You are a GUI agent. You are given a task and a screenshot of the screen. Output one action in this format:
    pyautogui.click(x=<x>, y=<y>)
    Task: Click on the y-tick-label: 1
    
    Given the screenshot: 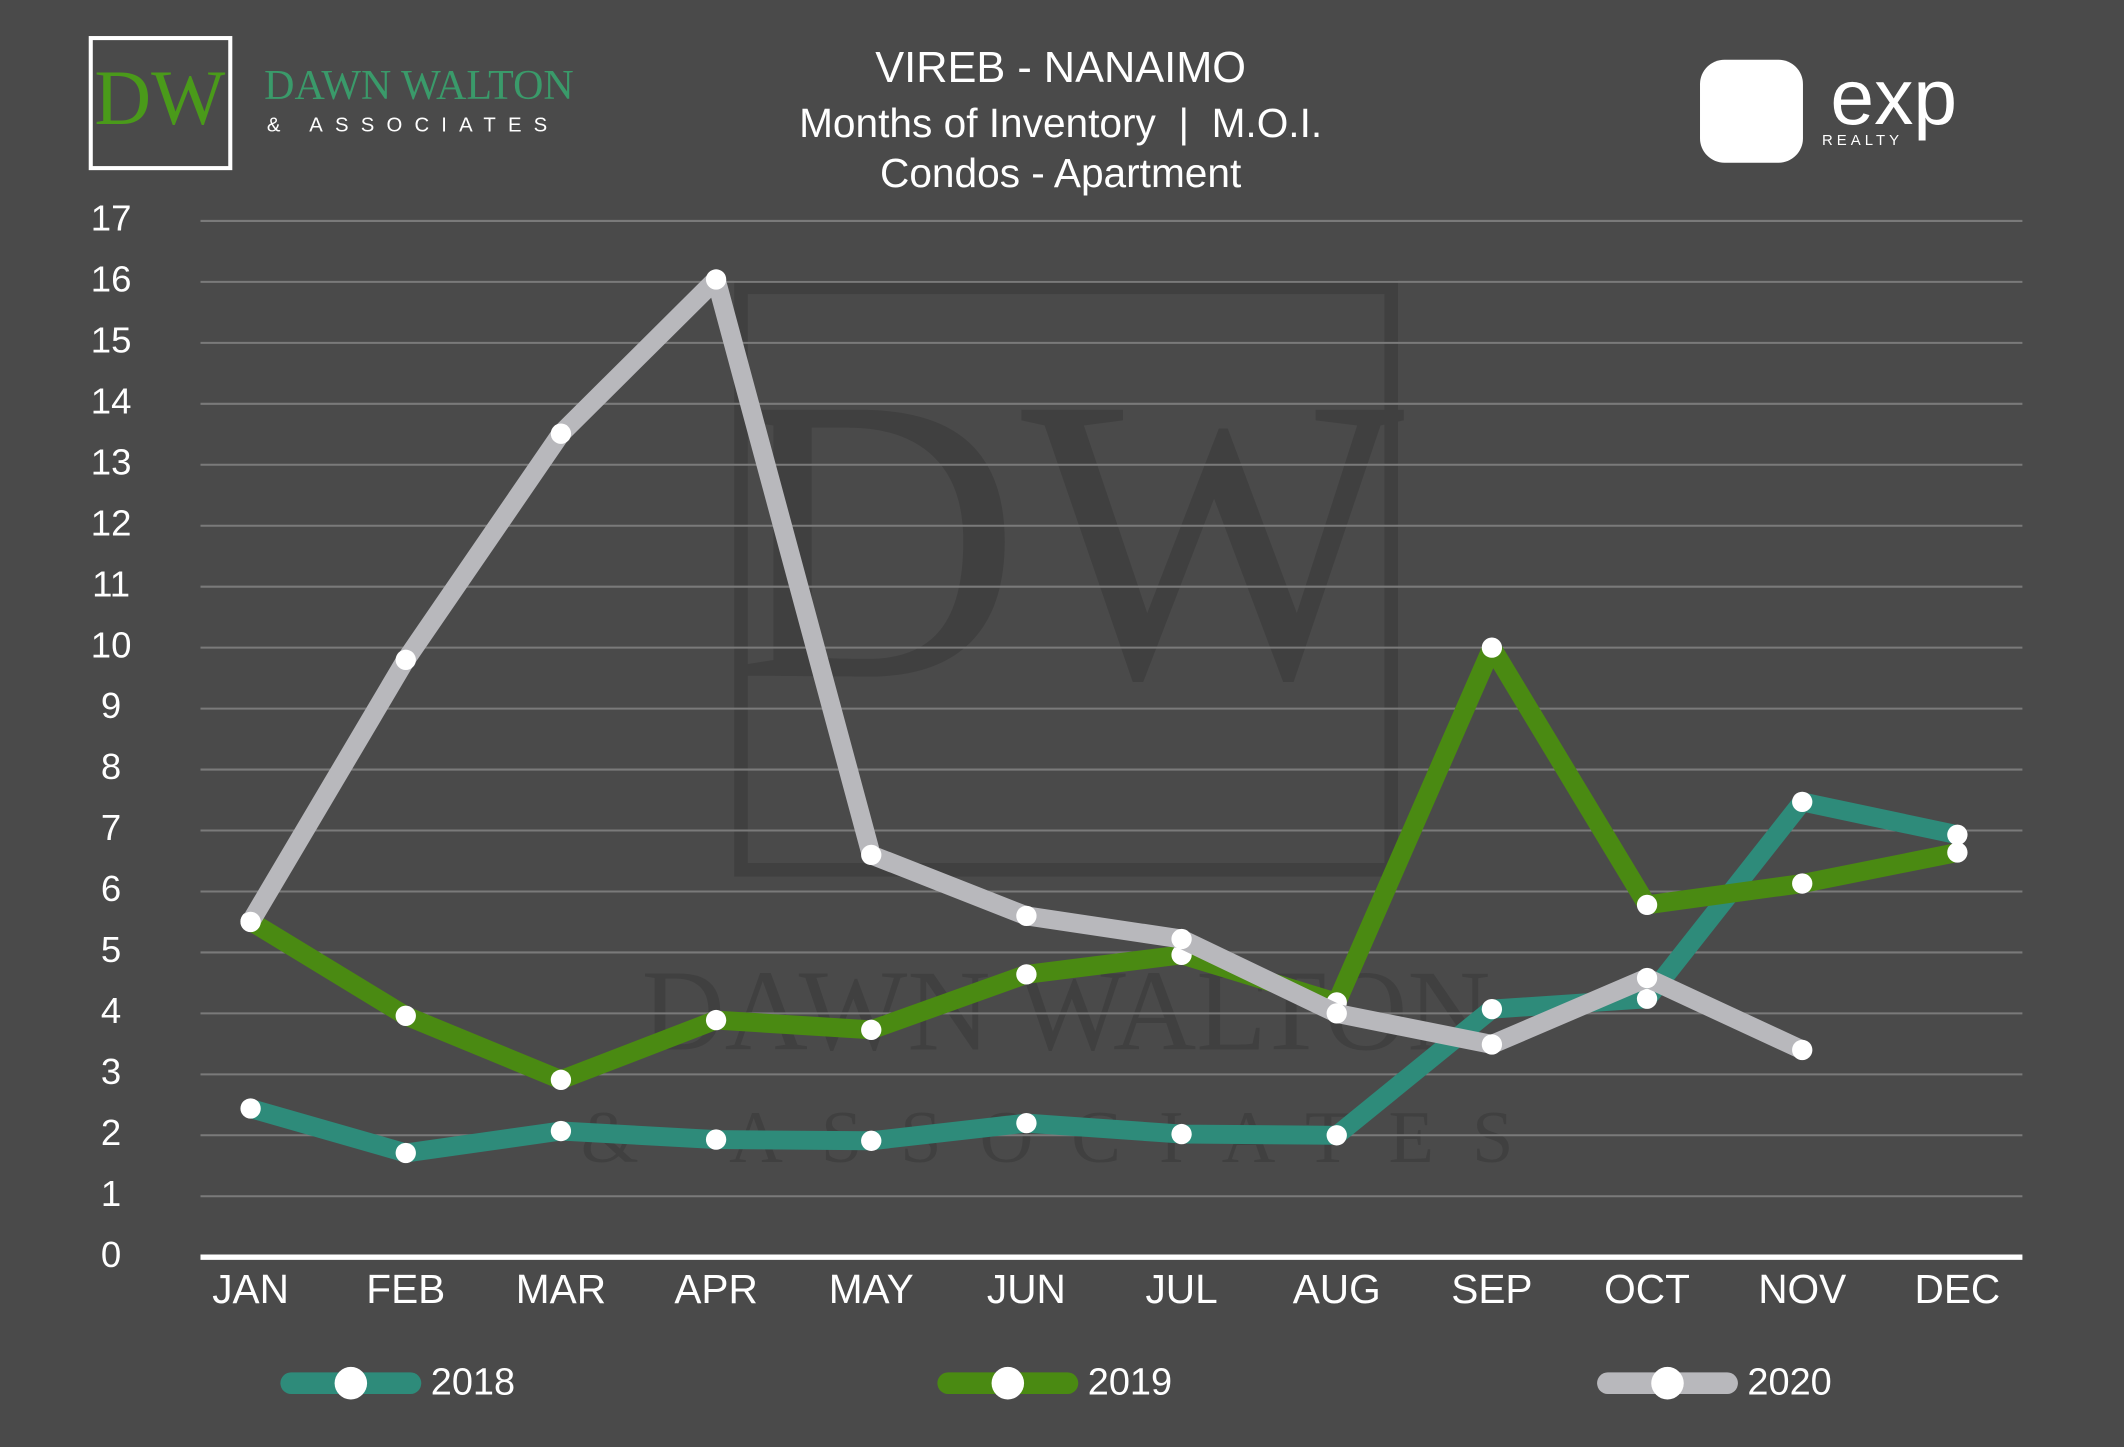 What is the action you would take?
    pyautogui.click(x=111, y=1193)
    